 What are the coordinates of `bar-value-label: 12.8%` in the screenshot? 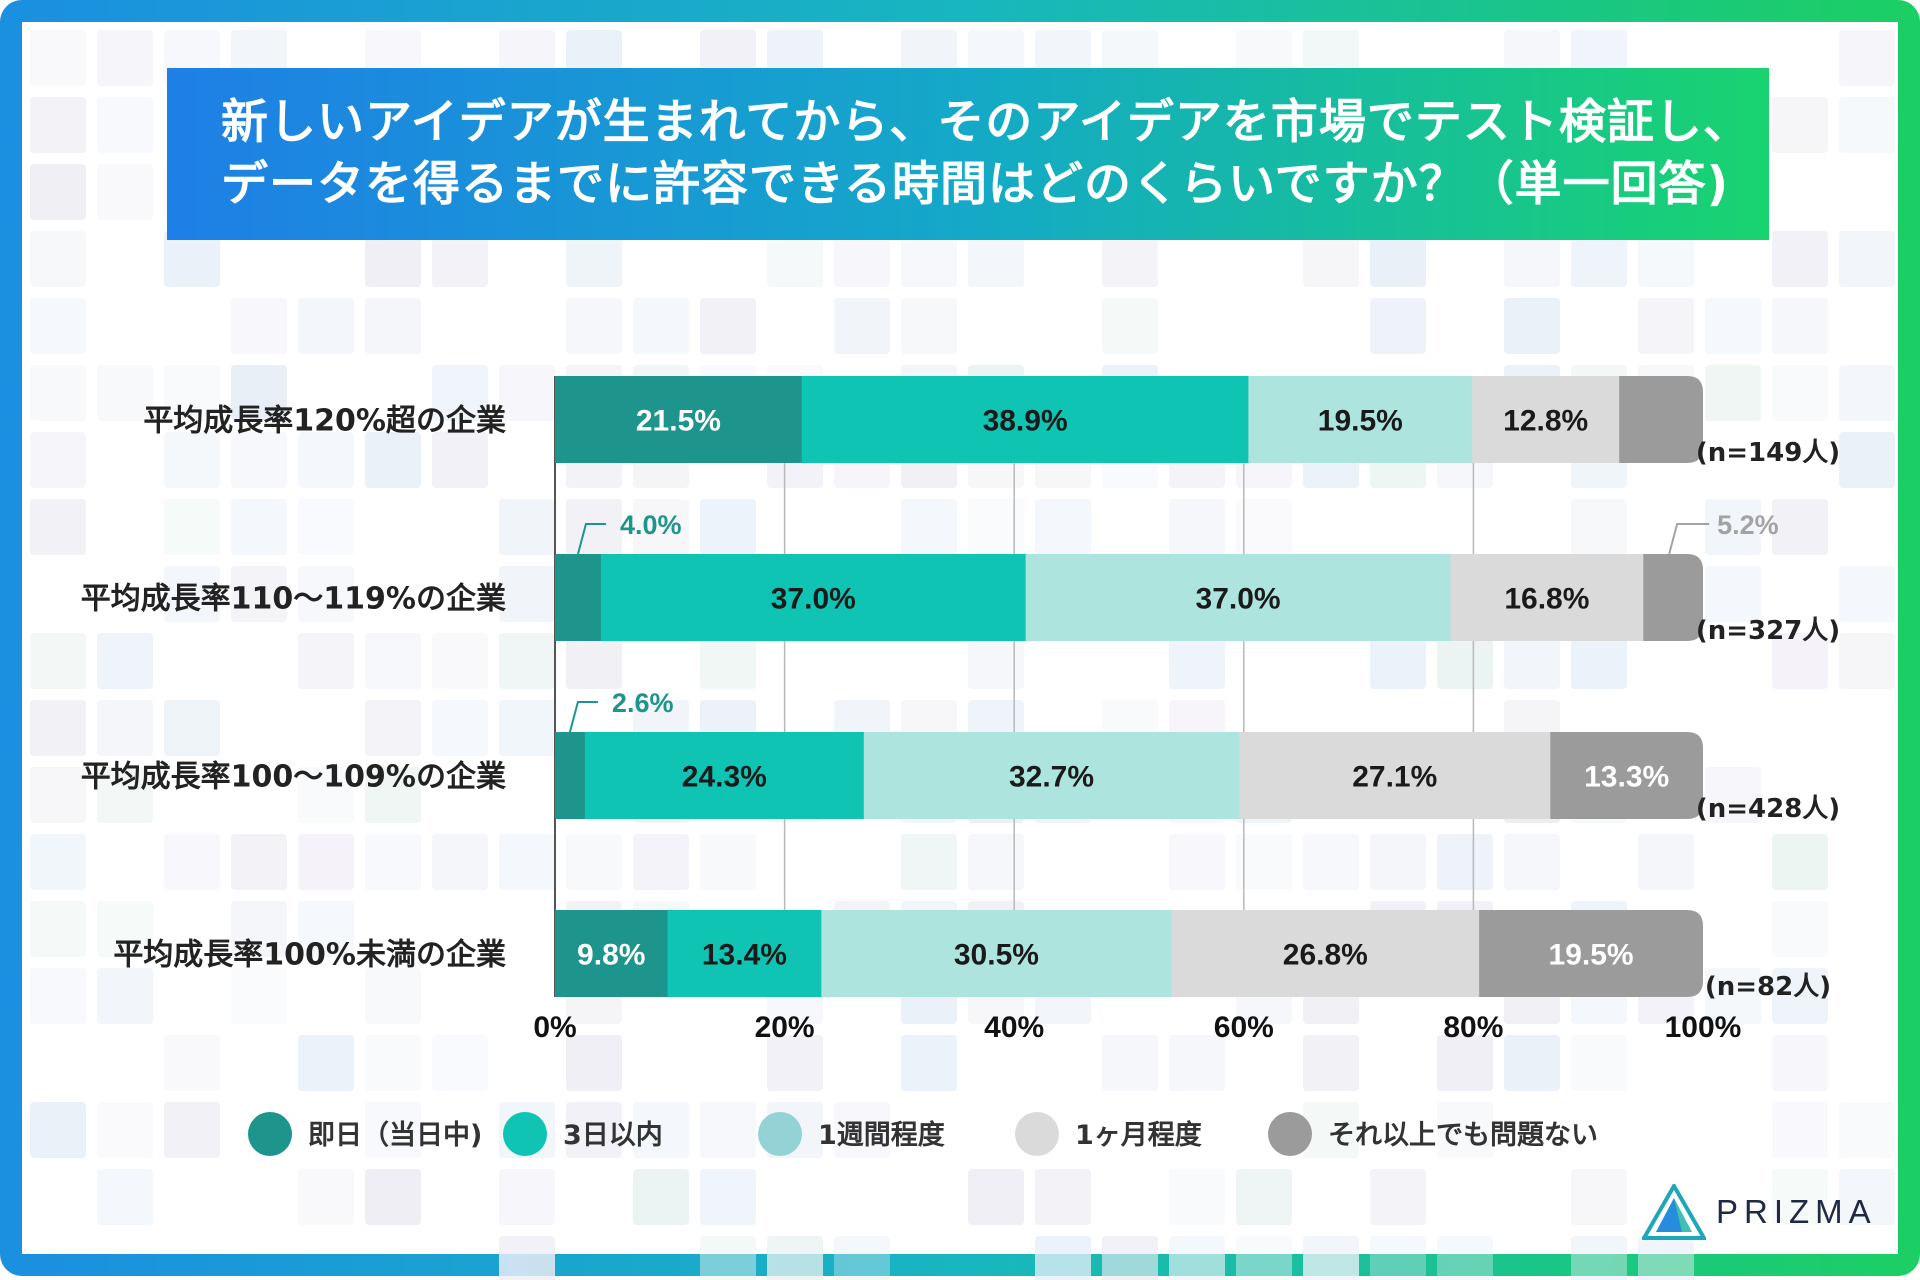 It's located at (1545, 421).